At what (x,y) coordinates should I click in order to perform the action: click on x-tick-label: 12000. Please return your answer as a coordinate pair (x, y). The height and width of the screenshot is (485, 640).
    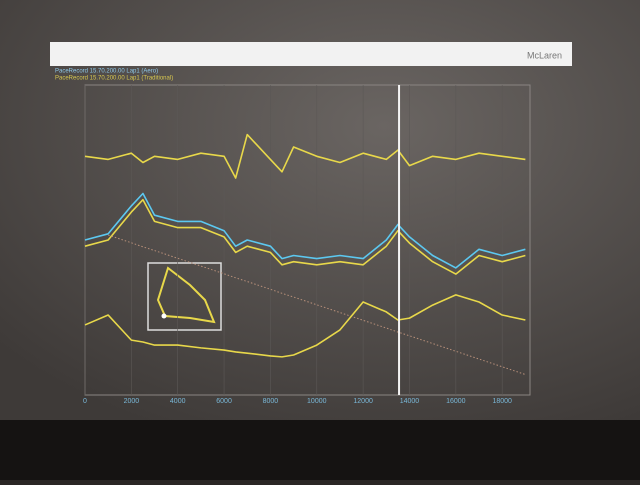
    Looking at the image, I should click on (363, 401).